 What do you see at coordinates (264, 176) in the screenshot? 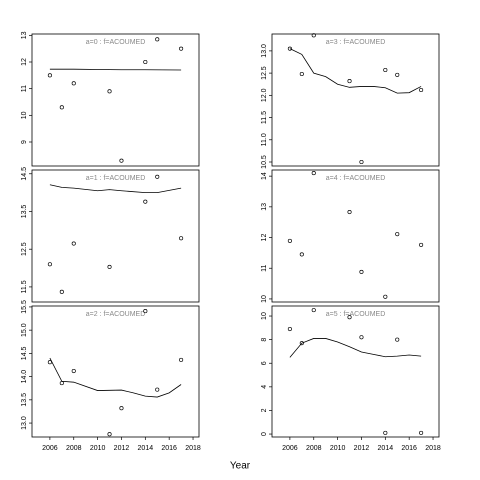
I see `y-tick-label: 14` at bounding box center [264, 176].